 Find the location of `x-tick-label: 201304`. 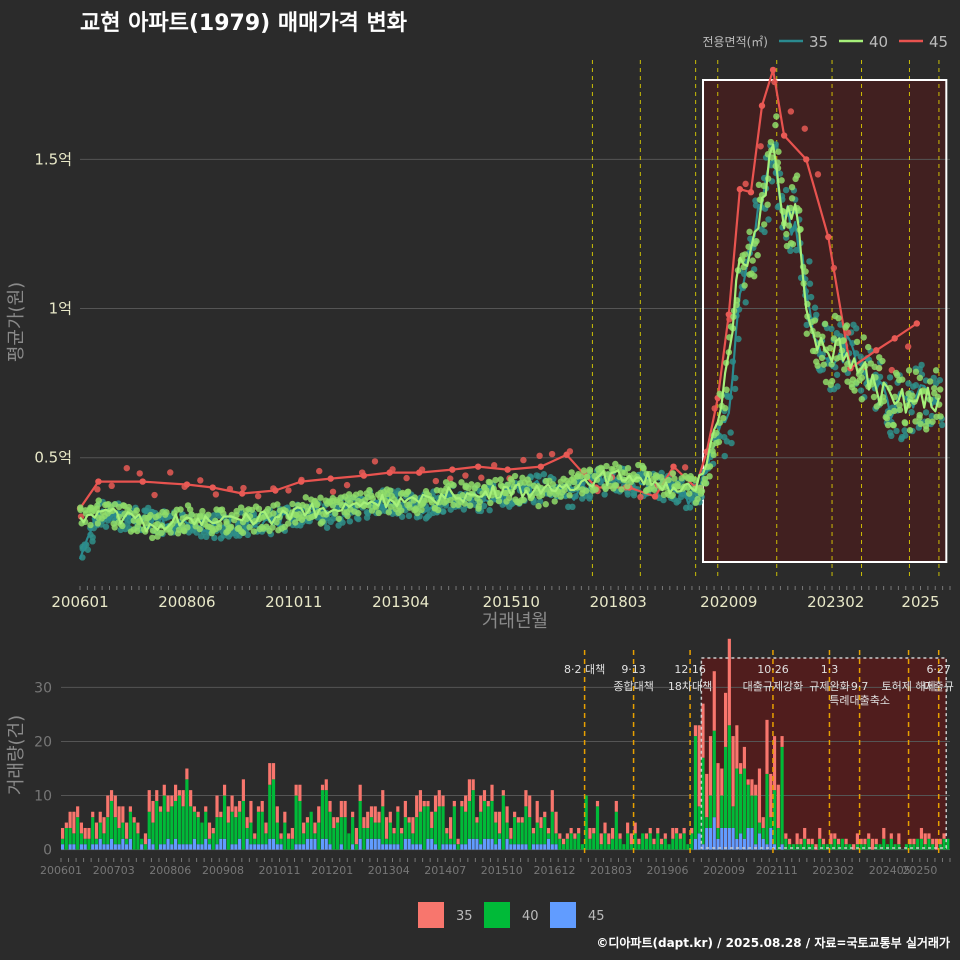

x-tick-label: 201304 is located at coordinates (400, 602).